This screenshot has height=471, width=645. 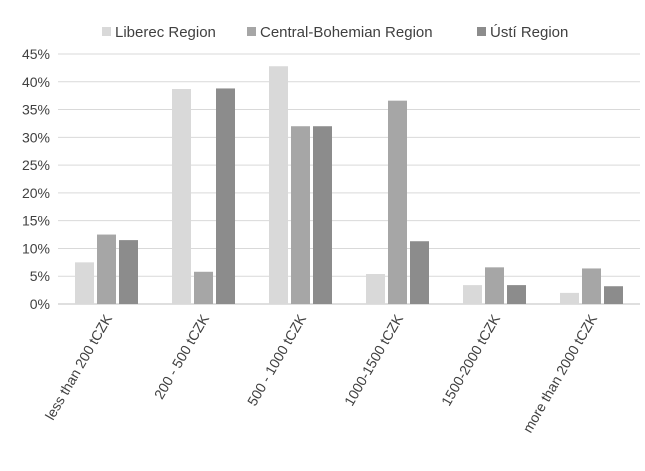 I want to click on x-category-label: more than 2000 tCZK, so click(x=559, y=373).